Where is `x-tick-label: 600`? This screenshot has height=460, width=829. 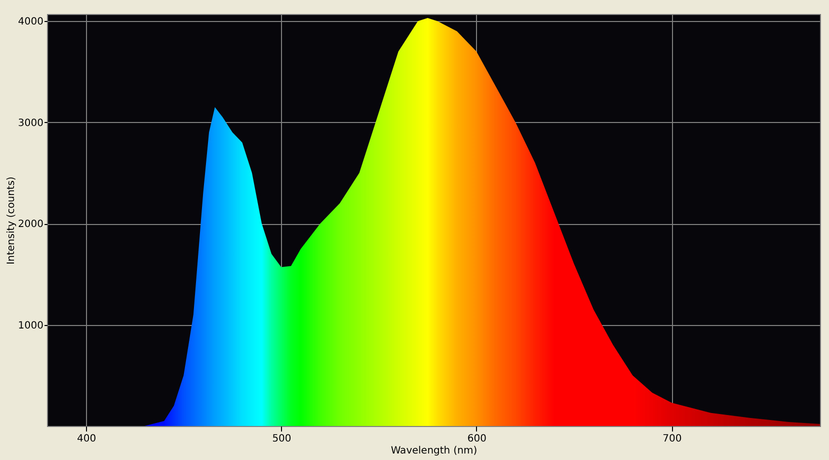 x-tick-label: 600 is located at coordinates (476, 439).